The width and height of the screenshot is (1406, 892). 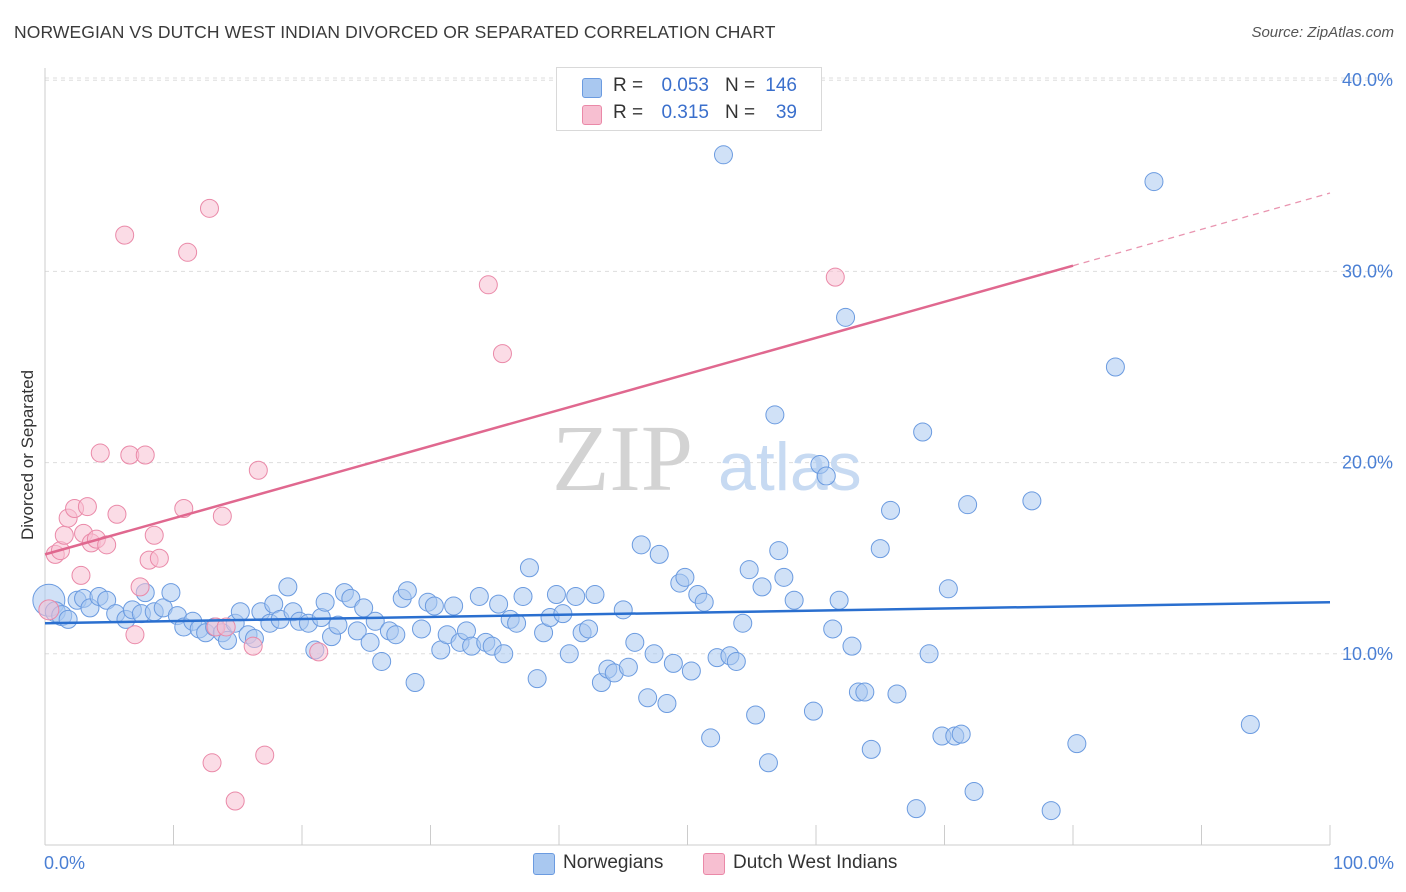 What do you see at coordinates (1201, 229) in the screenshot?
I see `trend-line-extension` at bounding box center [1201, 229].